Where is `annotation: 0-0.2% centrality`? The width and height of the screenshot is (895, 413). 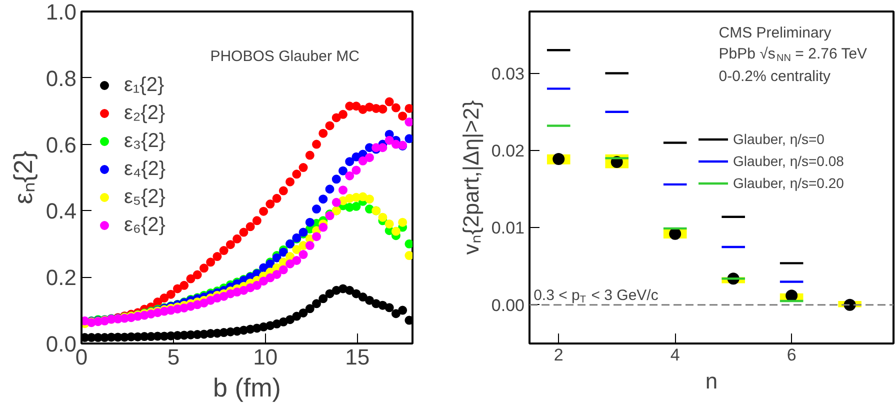
annotation: 0-0.2% centrality is located at coordinates (774, 76).